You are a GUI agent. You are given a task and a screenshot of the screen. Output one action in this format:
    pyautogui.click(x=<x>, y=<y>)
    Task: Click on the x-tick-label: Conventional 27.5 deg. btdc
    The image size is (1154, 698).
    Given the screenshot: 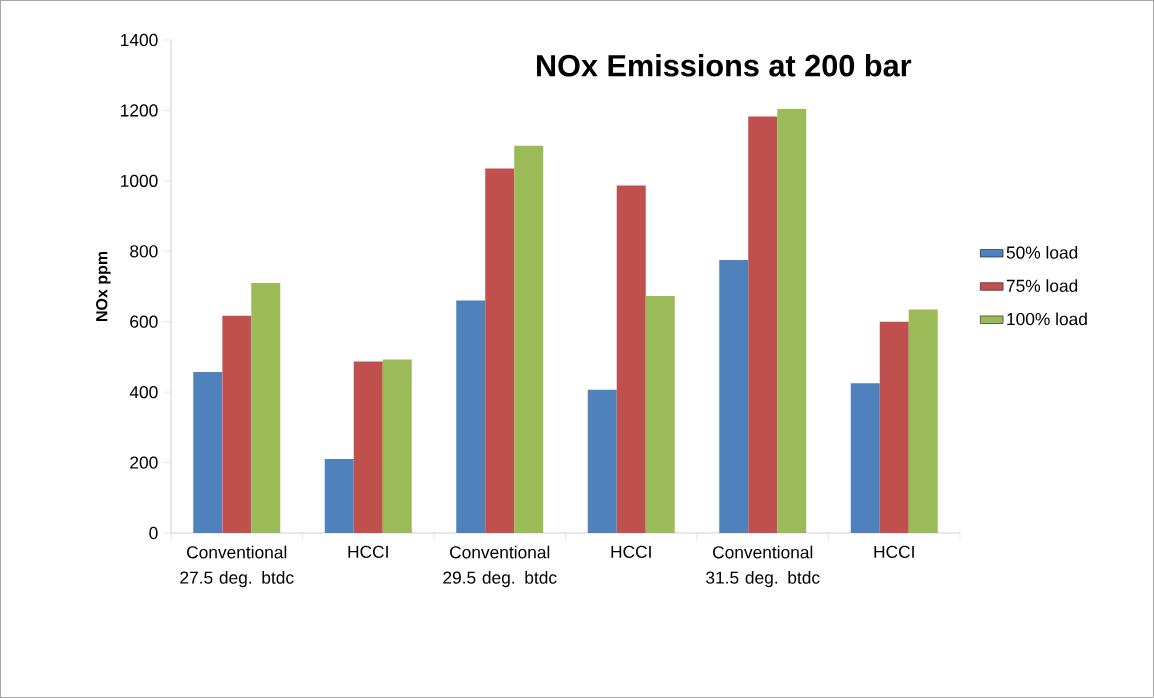 What is the action you would take?
    pyautogui.click(x=237, y=566)
    